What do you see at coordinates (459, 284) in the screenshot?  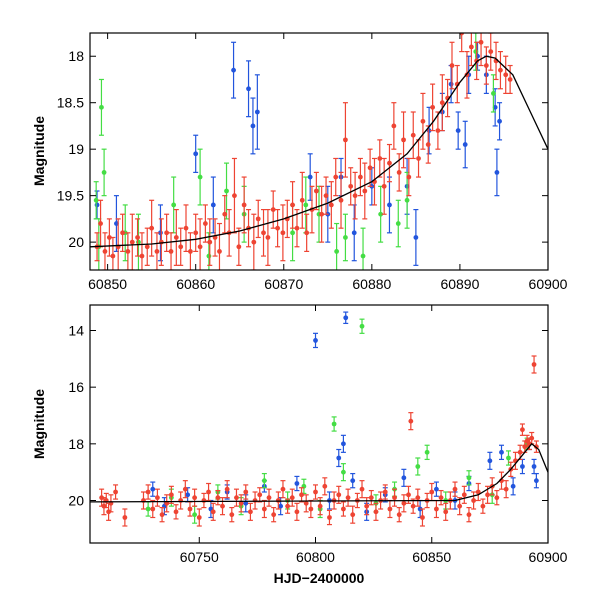 I see `top-x-tick-label: 60890` at bounding box center [459, 284].